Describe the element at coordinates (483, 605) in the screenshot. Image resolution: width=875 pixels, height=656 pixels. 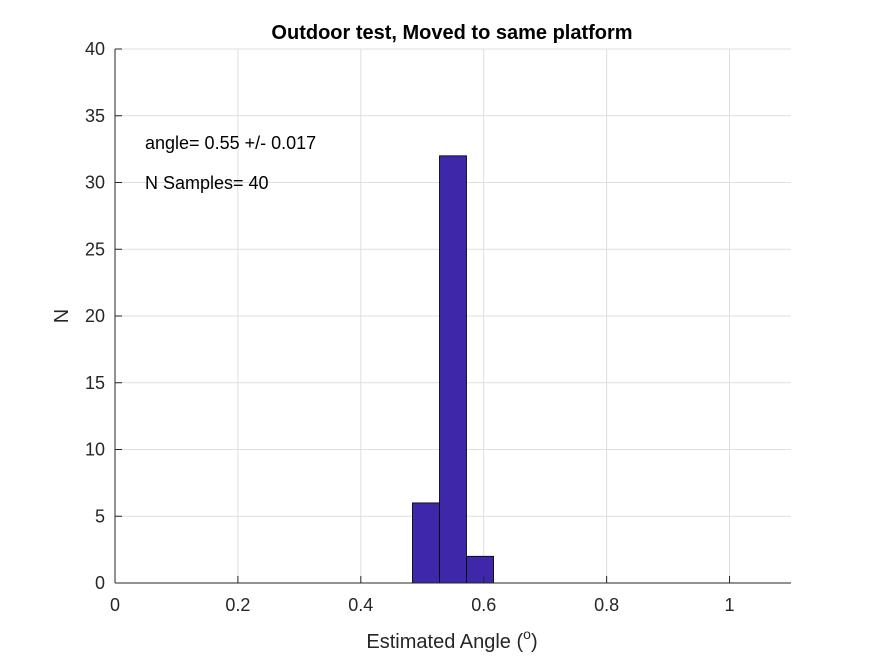
I see `x-tick-label-3: 0.6` at that location.